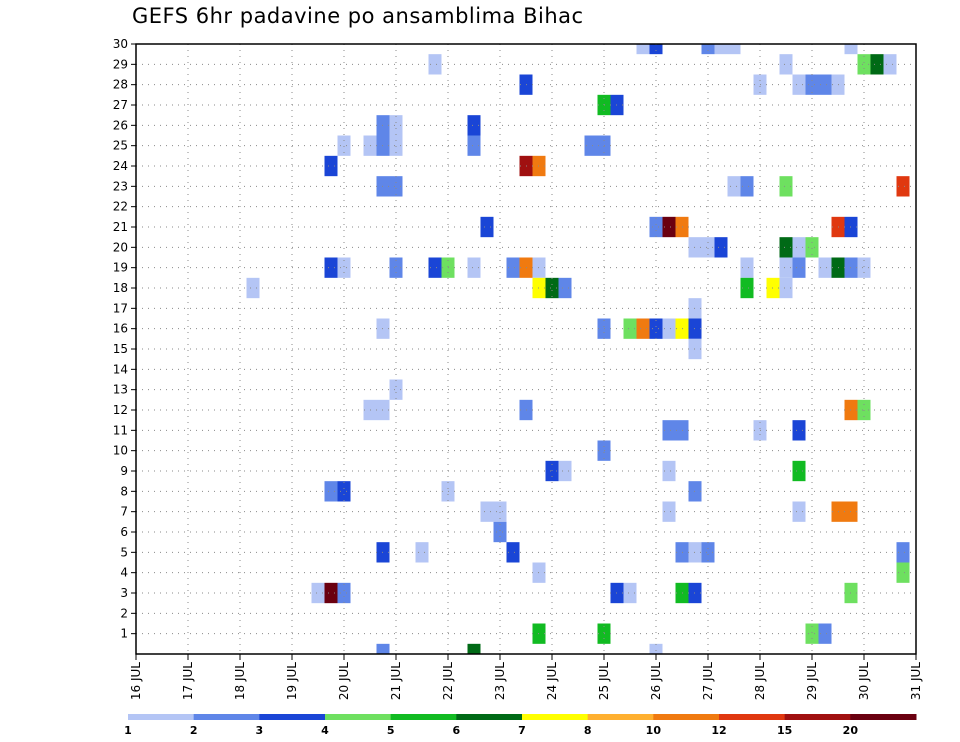 This screenshot has height=742, width=960. What do you see at coordinates (124, 471) in the screenshot?
I see `y-tick-label: 9` at bounding box center [124, 471].